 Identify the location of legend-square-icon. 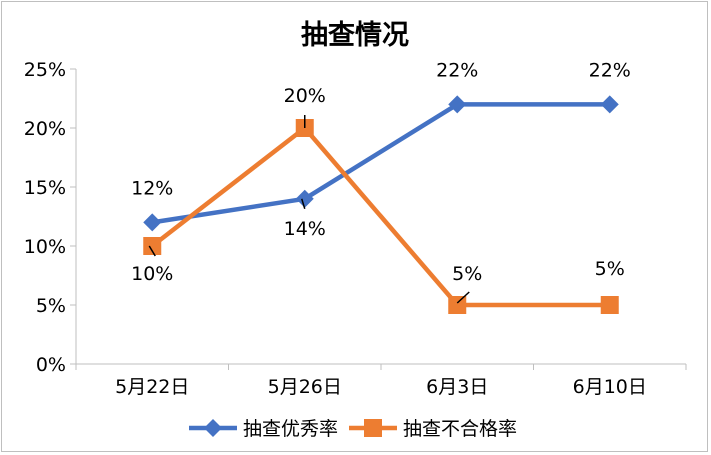
(373, 428).